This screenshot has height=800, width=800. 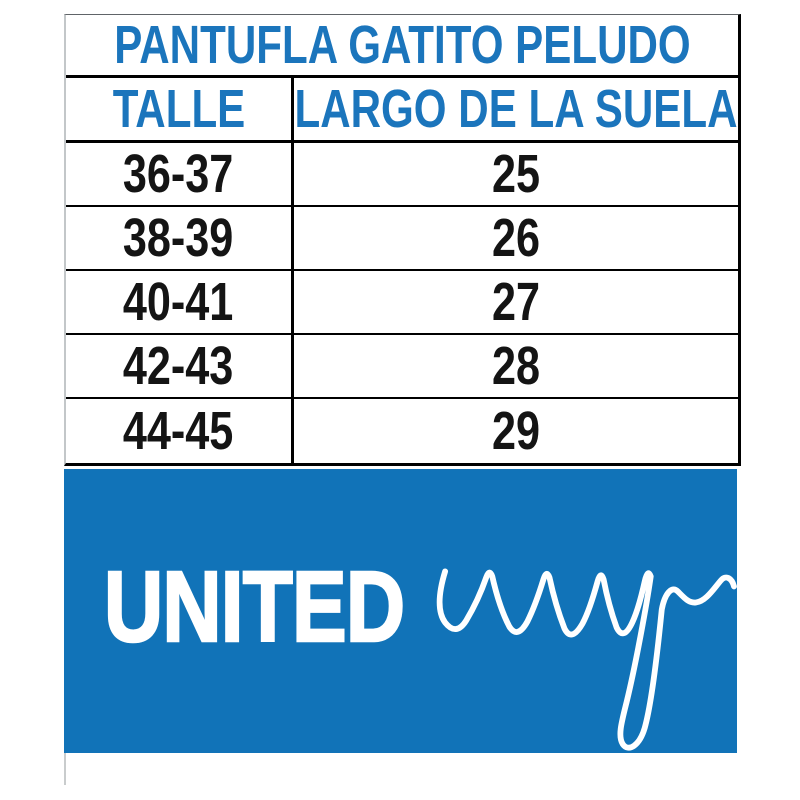 I want to click on column-header-talle-label: TALLE, so click(x=178, y=109).